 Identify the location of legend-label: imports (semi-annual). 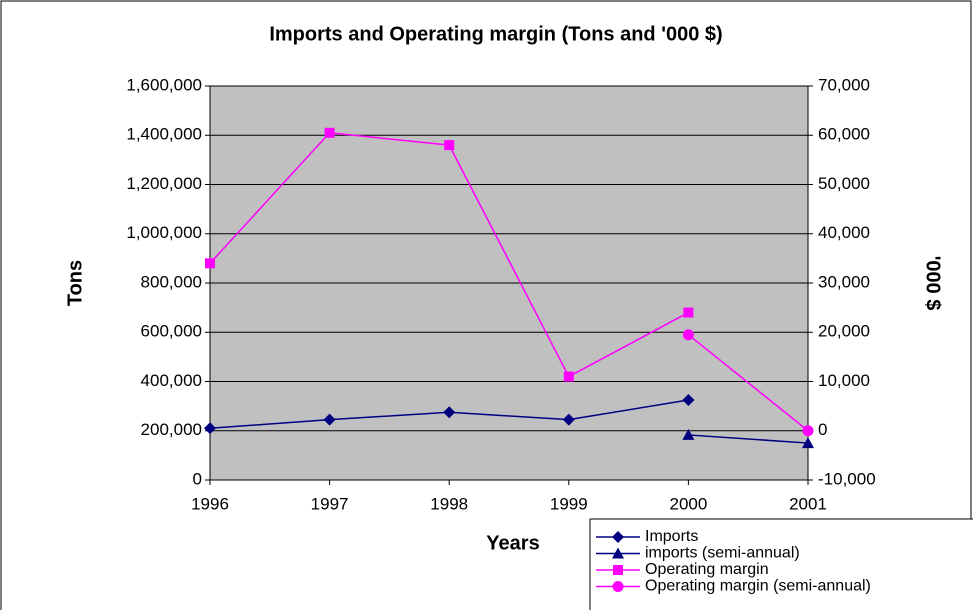
(722, 553).